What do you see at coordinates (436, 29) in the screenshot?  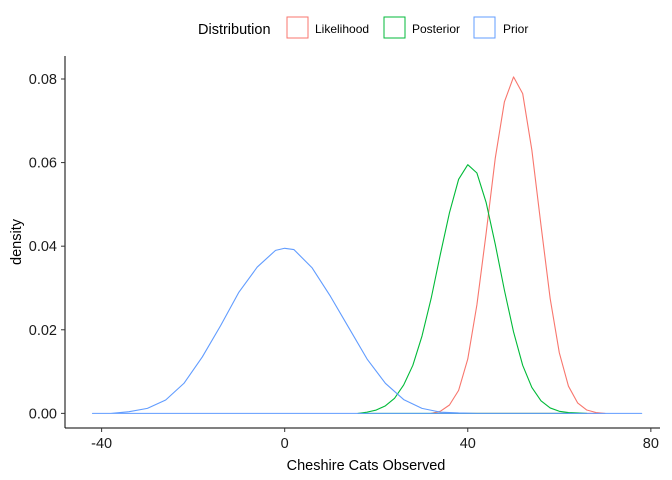 I see `legend-label-posterior: Posterior` at bounding box center [436, 29].